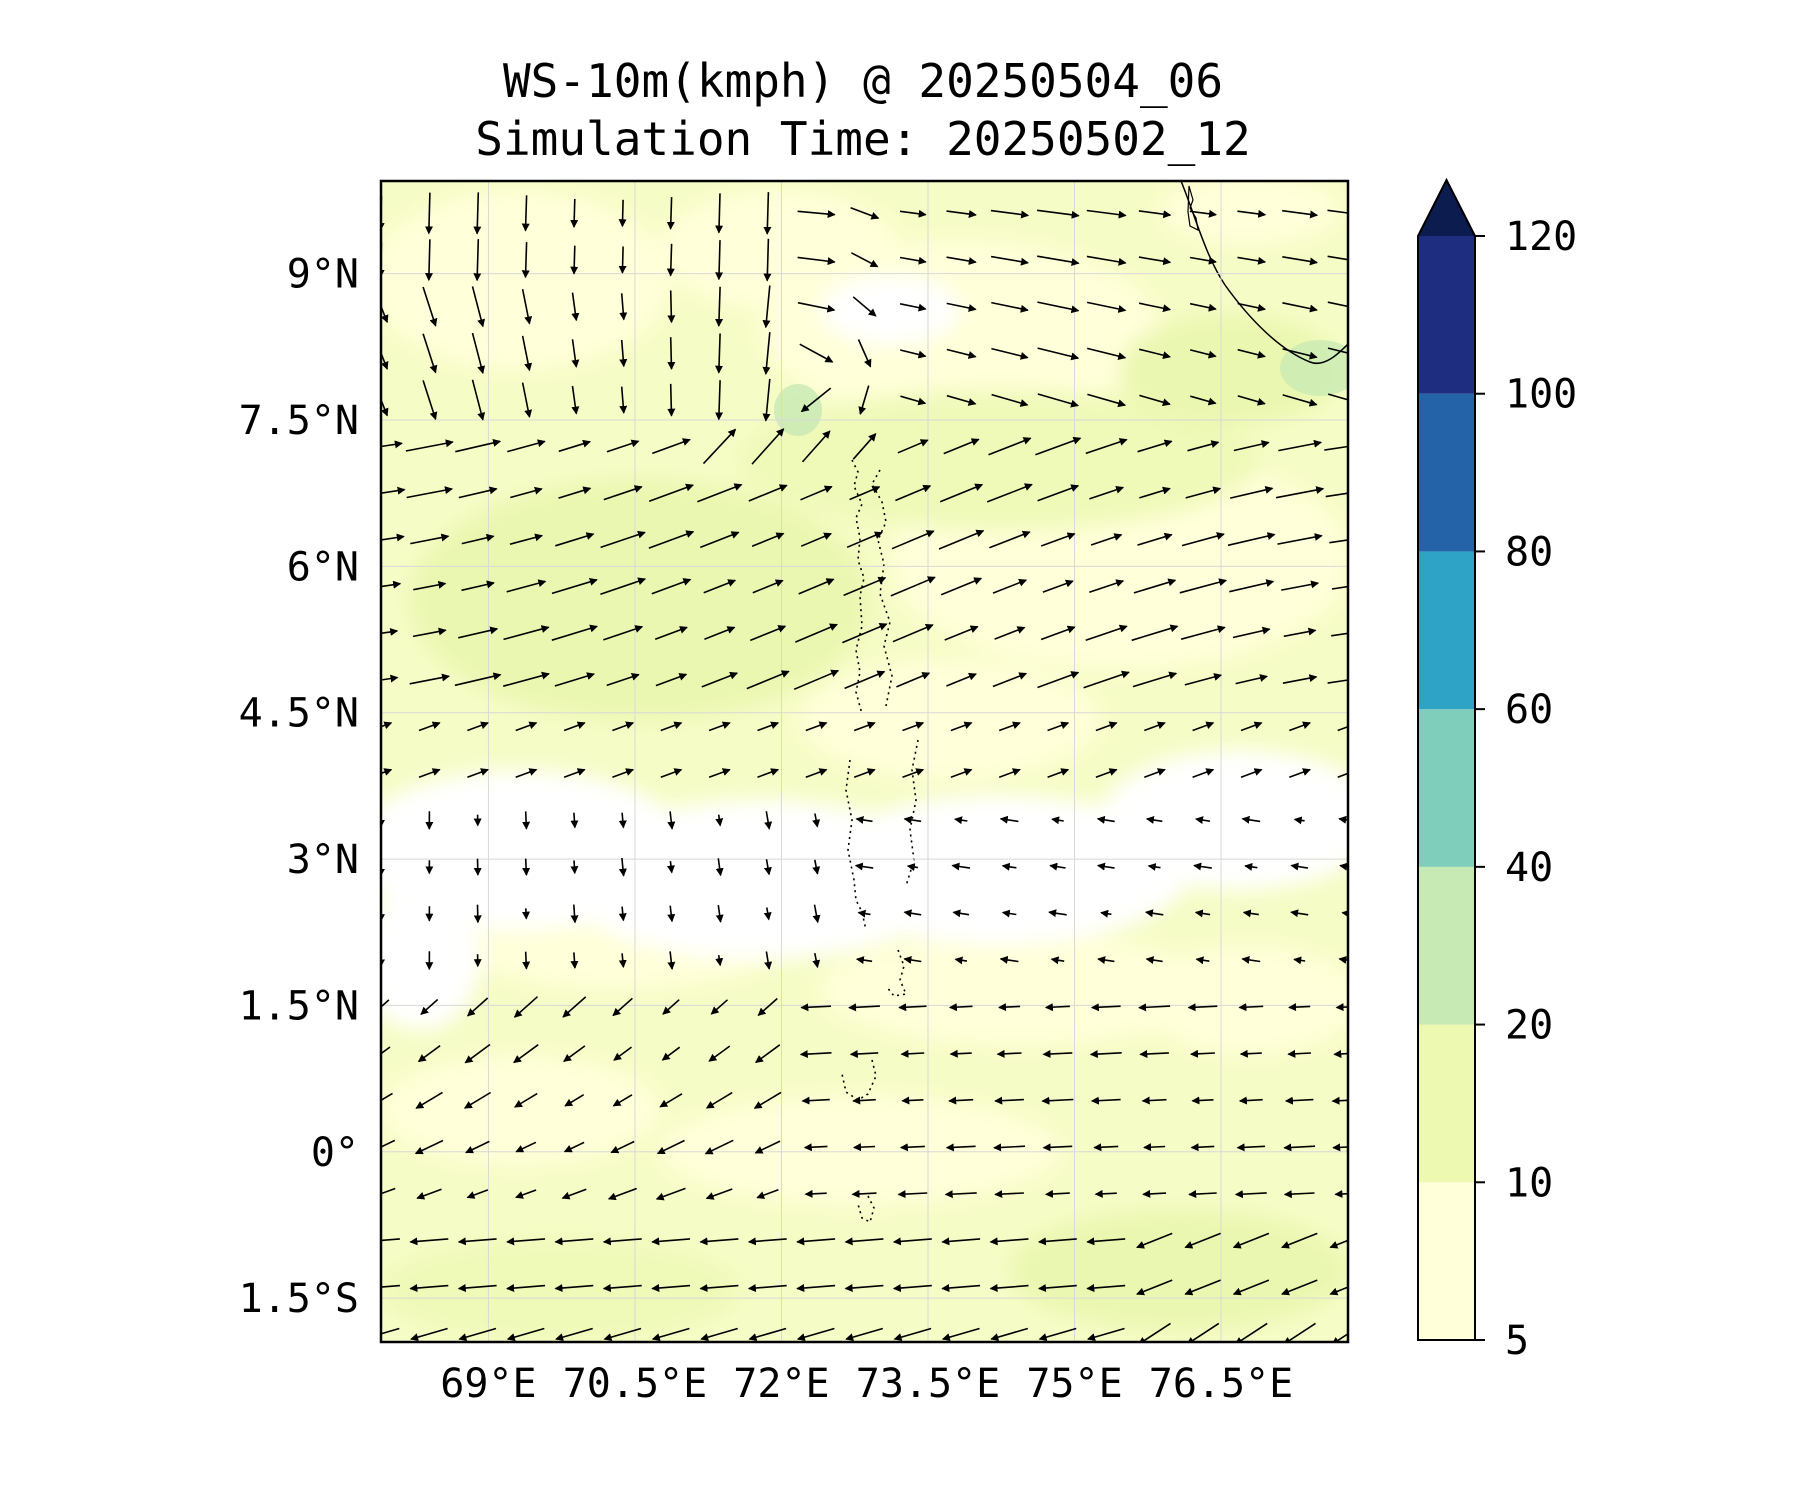 This screenshot has height=1500, width=1800. I want to click on colorbar-segment, so click(1446, 945).